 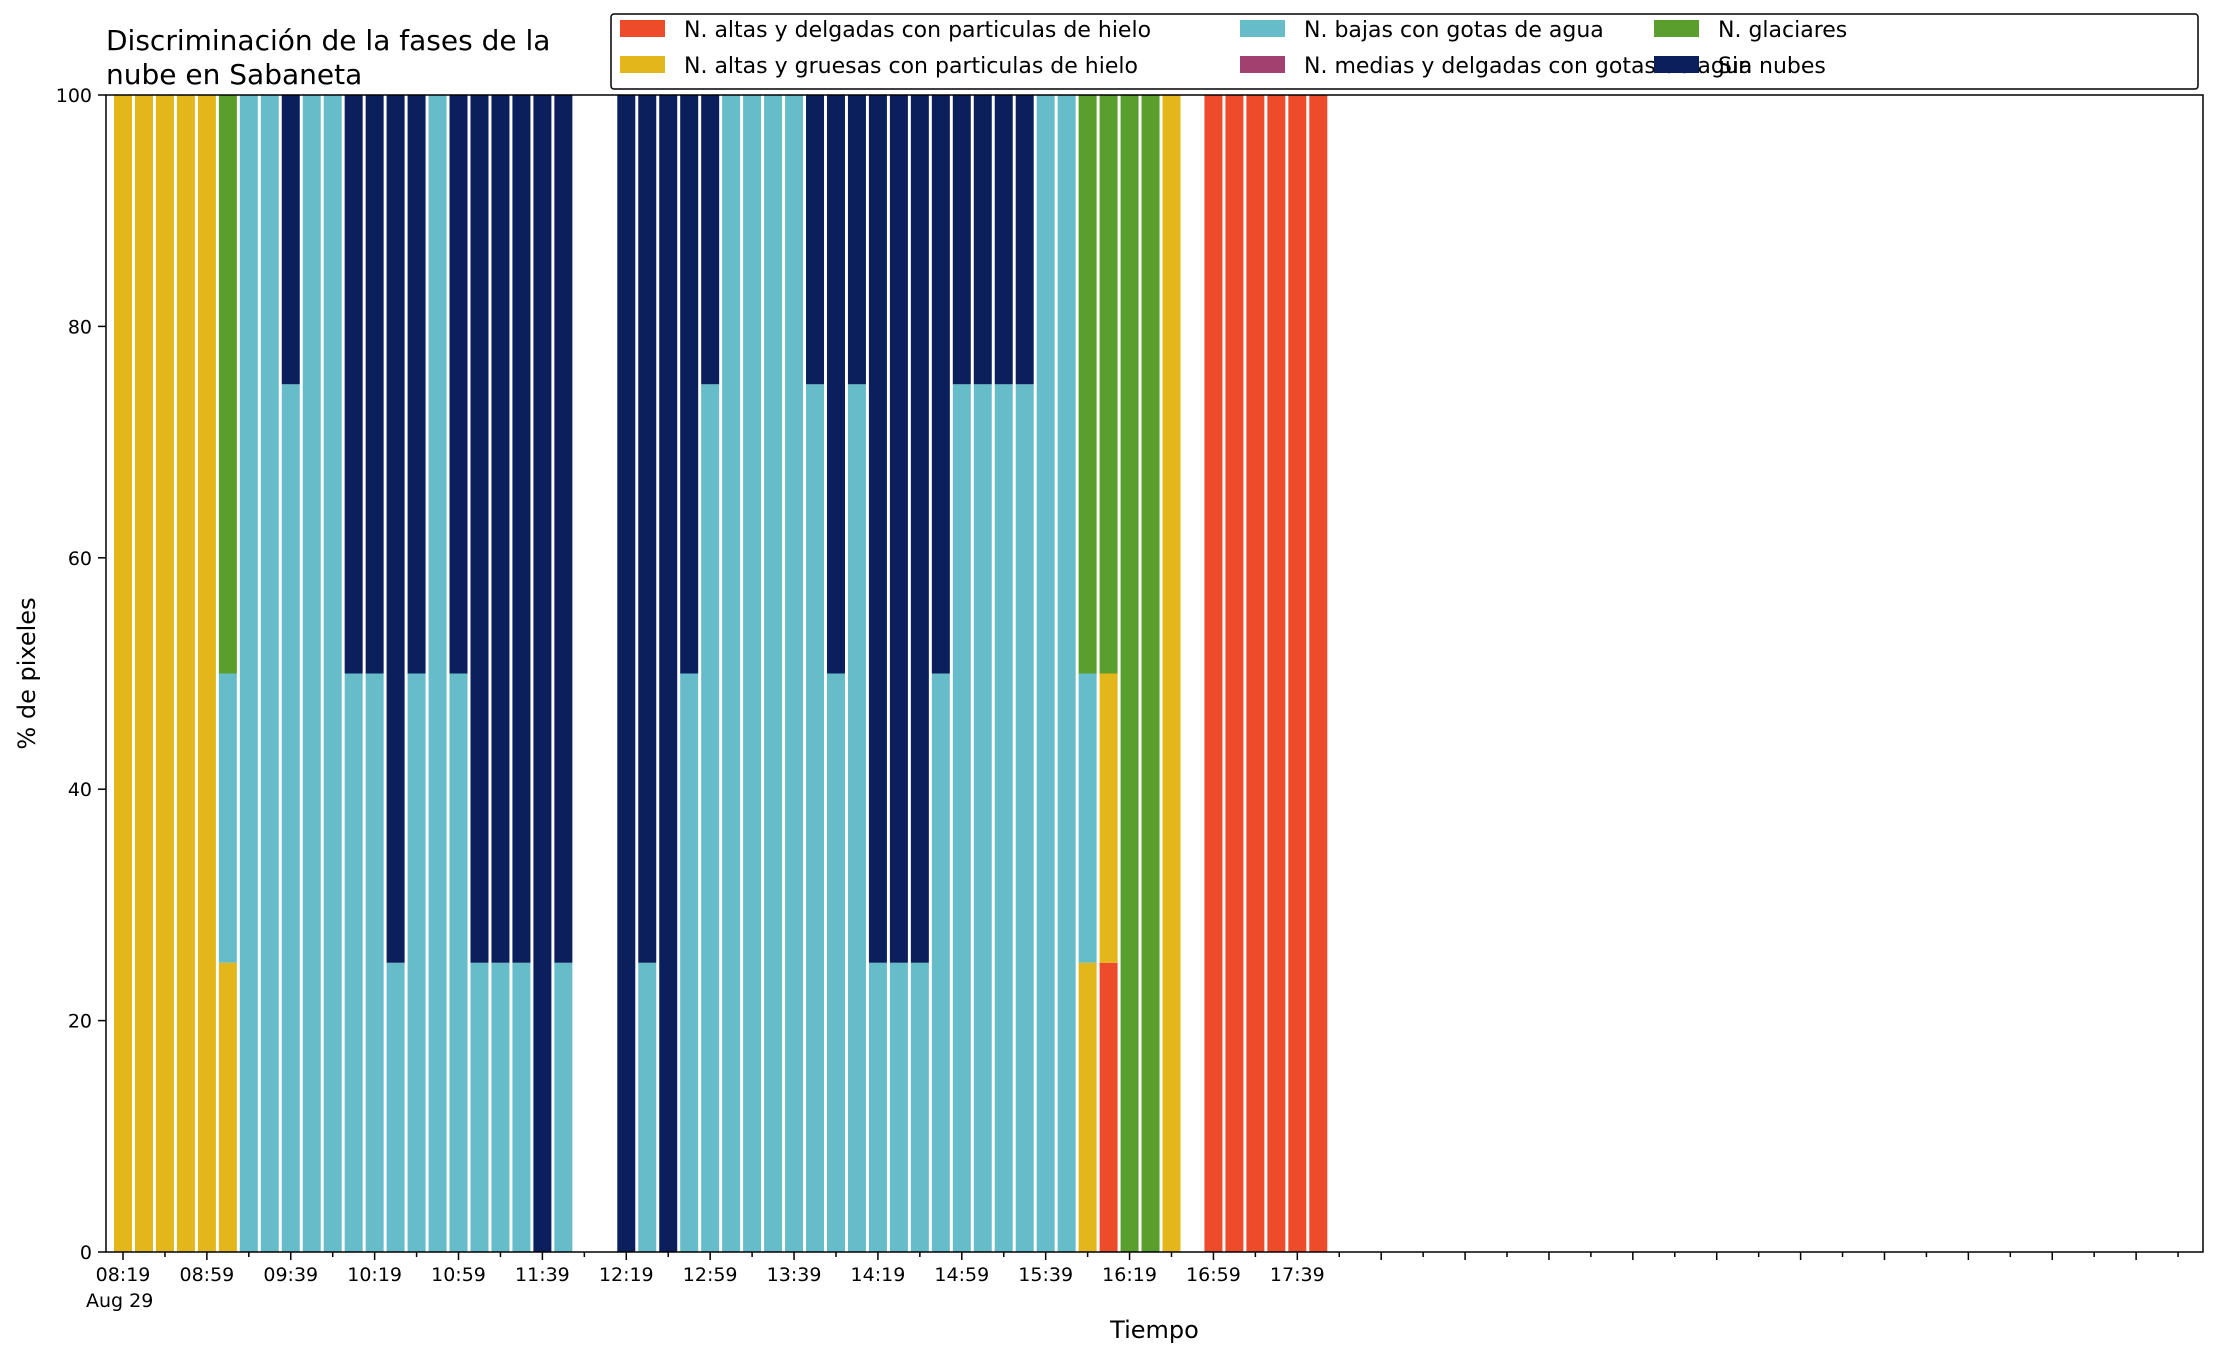 I want to click on x-tick-label: 17:39, so click(x=1297, y=1275).